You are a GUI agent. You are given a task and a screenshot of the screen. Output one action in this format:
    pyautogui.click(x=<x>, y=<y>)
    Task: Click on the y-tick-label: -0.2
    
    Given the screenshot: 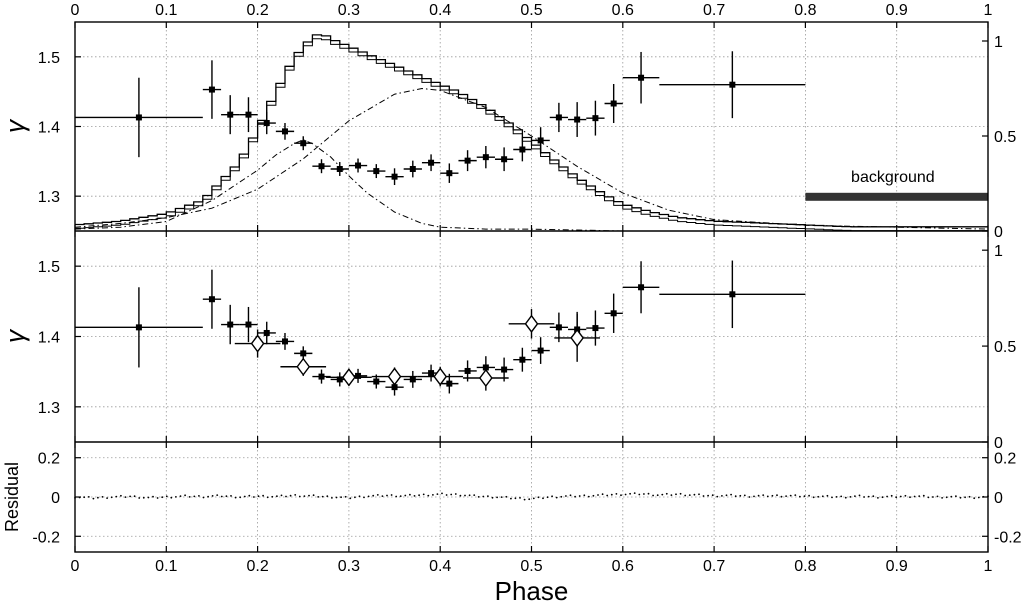 What is the action you would take?
    pyautogui.click(x=46, y=537)
    